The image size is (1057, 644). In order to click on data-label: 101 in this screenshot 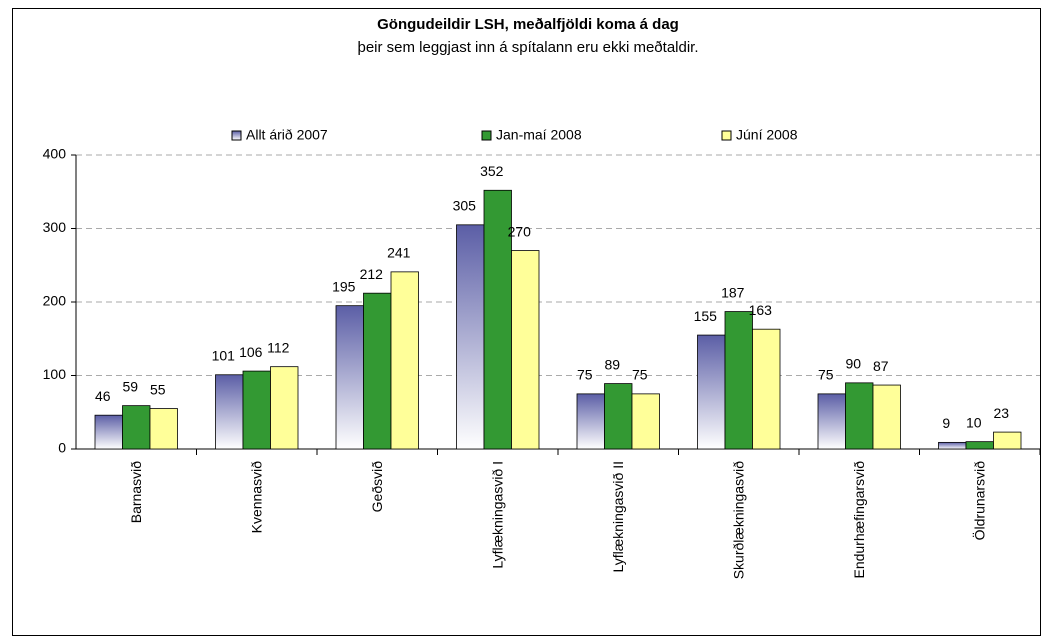, I will do `click(224, 355)`.